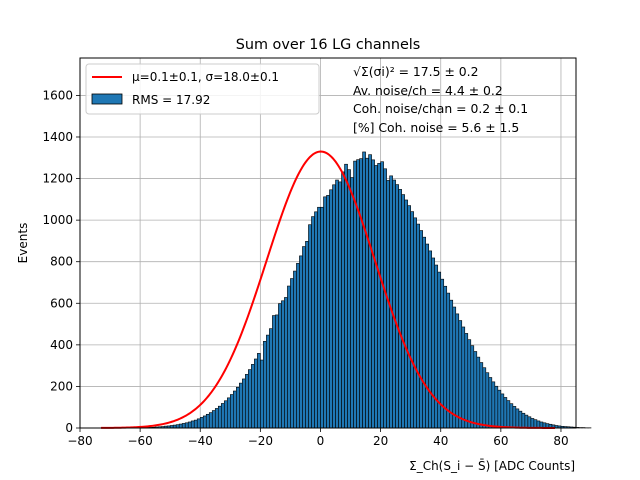  I want to click on legend-histogram-swatch, so click(107, 99).